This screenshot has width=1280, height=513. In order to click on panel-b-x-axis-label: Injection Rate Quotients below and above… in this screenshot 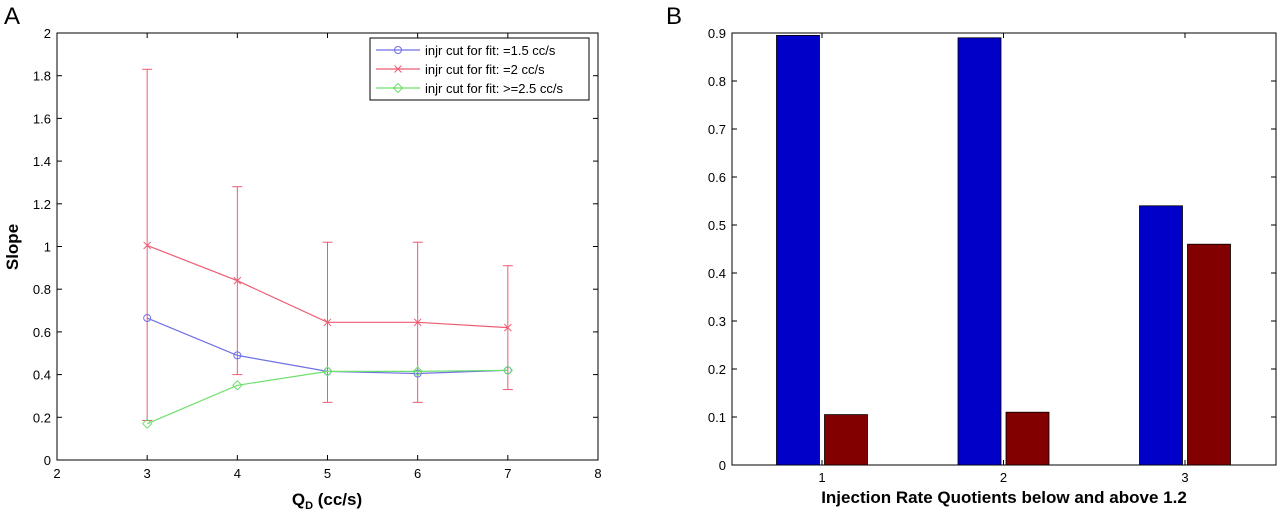, I will do `click(1004, 497)`.